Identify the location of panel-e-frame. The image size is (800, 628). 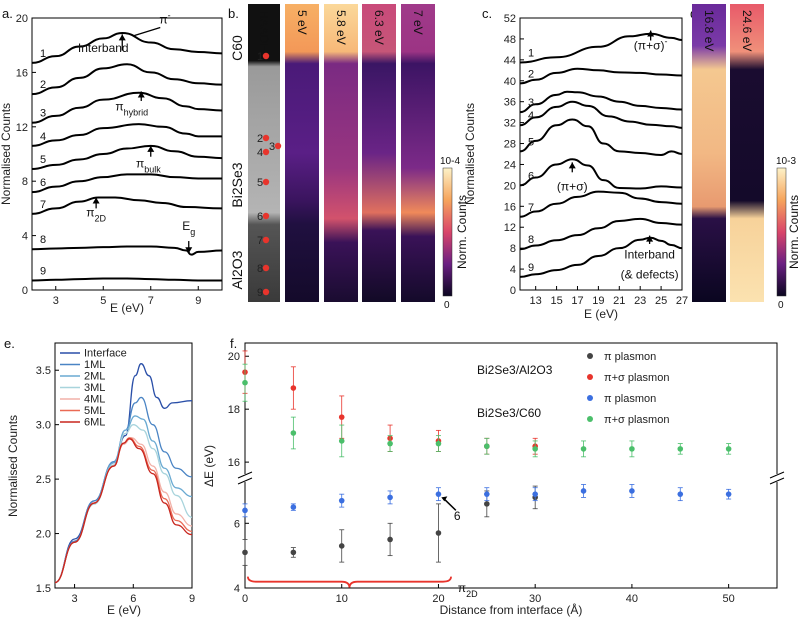
(123, 465).